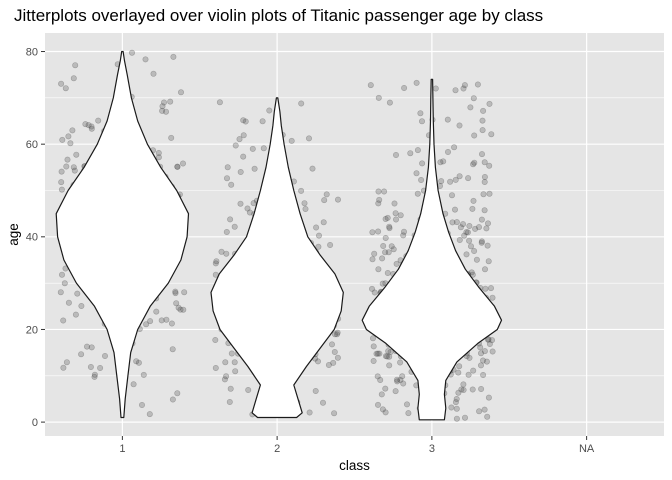  I want to click on y-tick-label: 60, so click(32, 145).